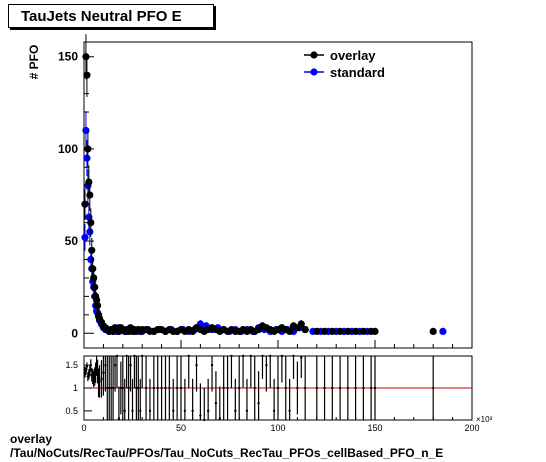 This screenshot has height=462, width=546. What do you see at coordinates (34, 62) in the screenshot?
I see `y-axis-label: # PFO` at bounding box center [34, 62].